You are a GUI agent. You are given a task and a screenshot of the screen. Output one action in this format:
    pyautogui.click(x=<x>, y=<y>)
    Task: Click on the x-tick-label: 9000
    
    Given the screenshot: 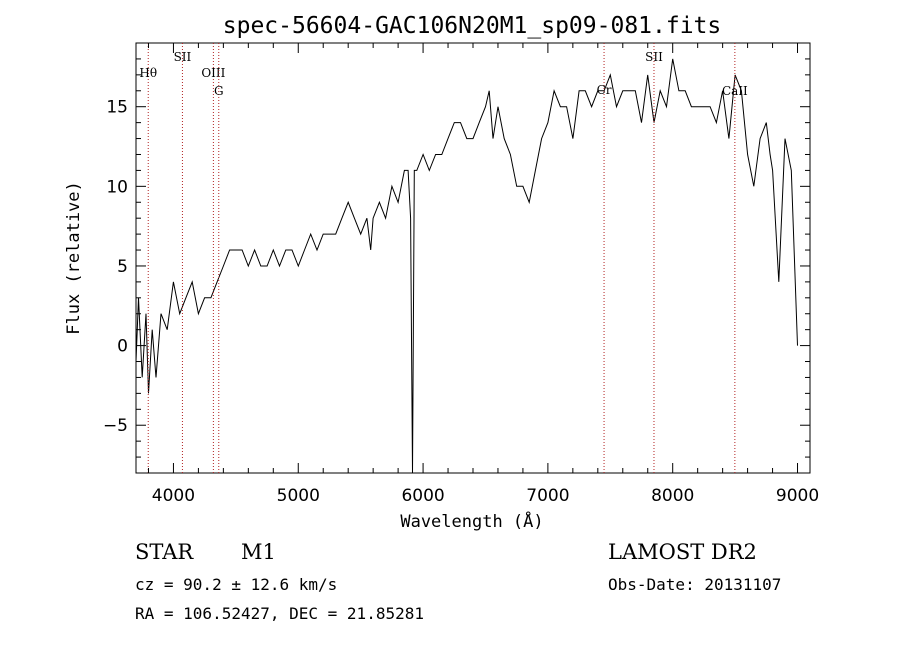 What is the action you would take?
    pyautogui.click(x=797, y=496)
    